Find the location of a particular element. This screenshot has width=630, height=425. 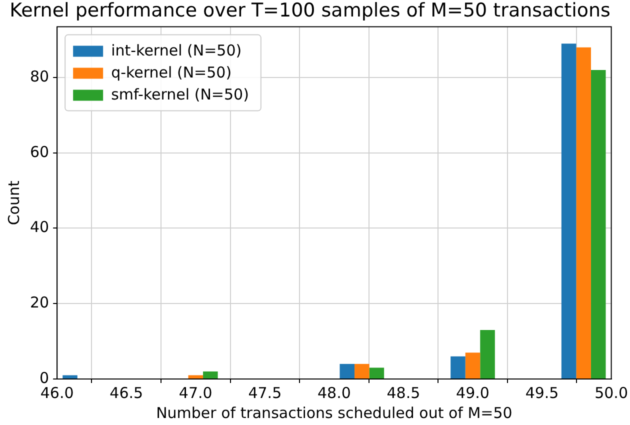

y-tick-label: 20 is located at coordinates (40, 303).